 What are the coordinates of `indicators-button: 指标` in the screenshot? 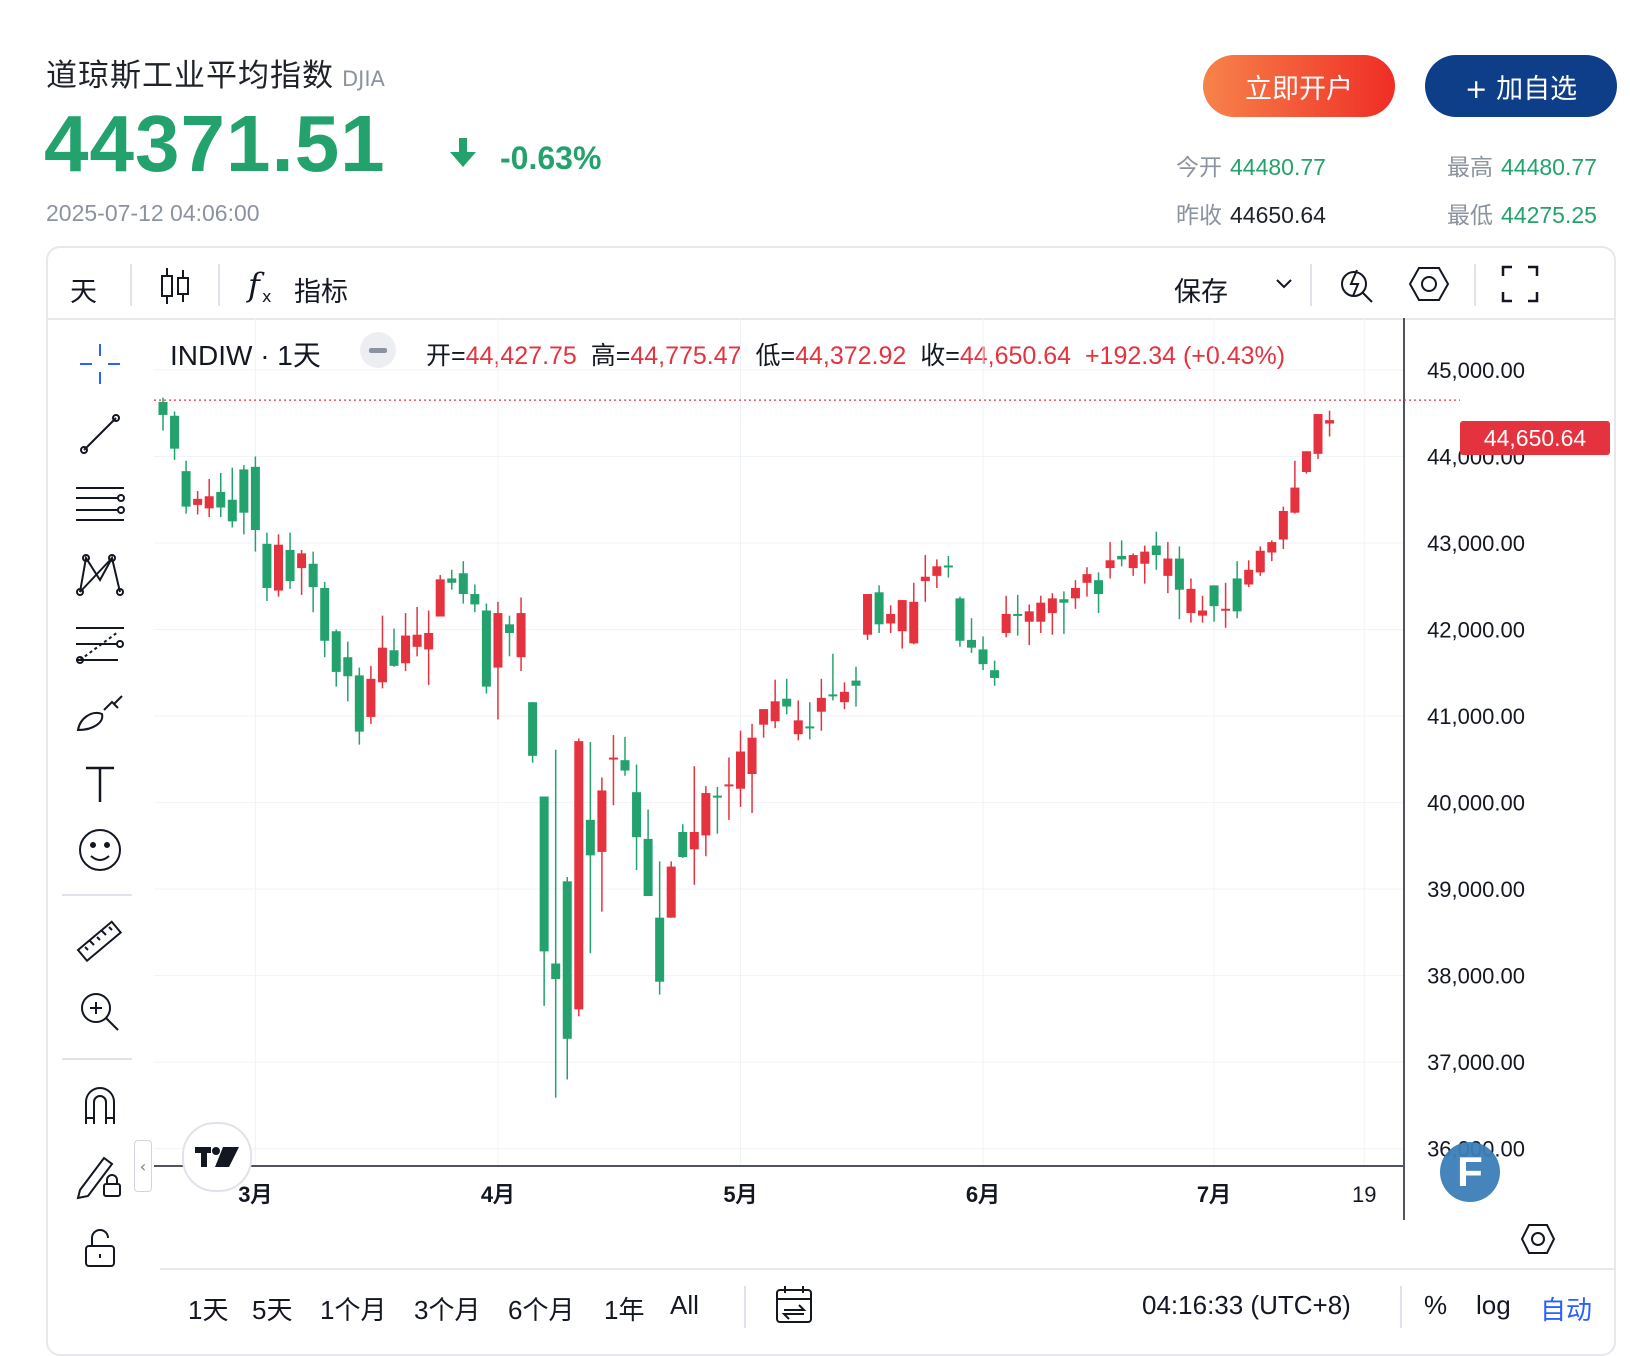 It's located at (321, 292).